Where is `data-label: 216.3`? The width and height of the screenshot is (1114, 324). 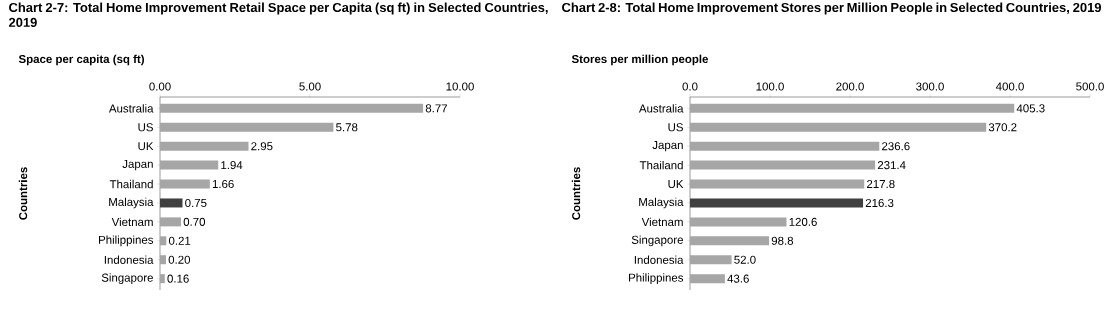 data-label: 216.3 is located at coordinates (879, 203).